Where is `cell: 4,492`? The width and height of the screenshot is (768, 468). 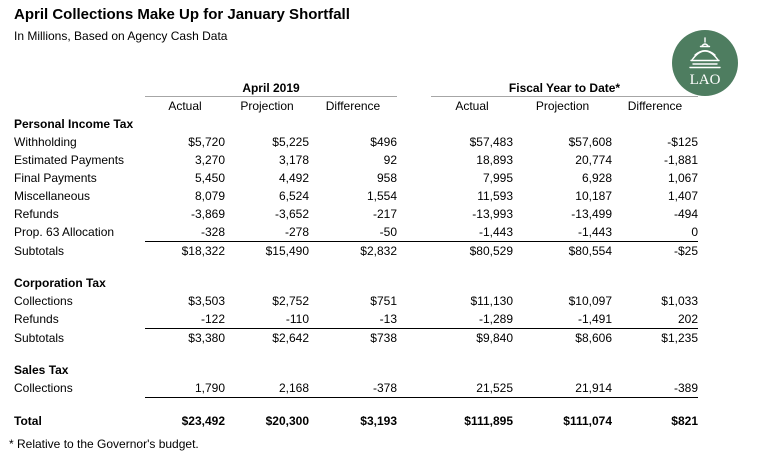 cell: 4,492 is located at coordinates (293, 178).